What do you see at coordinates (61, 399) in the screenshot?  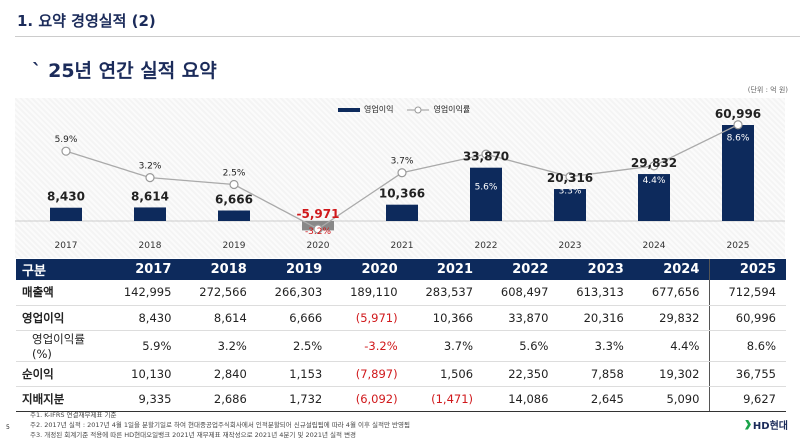 I see `row-label: 지배지분` at bounding box center [61, 399].